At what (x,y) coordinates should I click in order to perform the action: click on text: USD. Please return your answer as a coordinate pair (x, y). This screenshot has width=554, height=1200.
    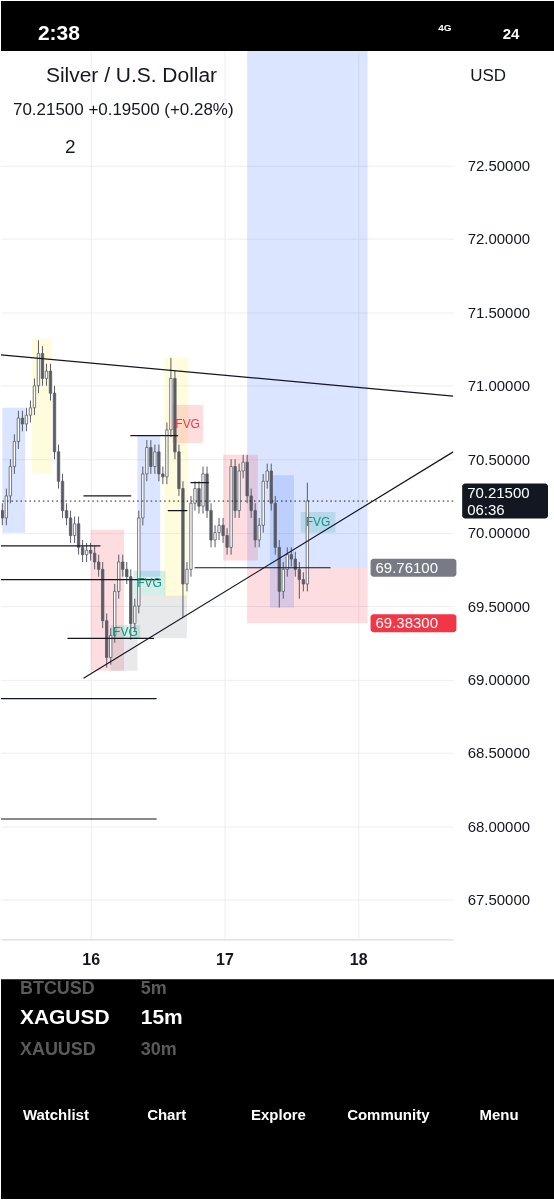
    Looking at the image, I should click on (488, 75).